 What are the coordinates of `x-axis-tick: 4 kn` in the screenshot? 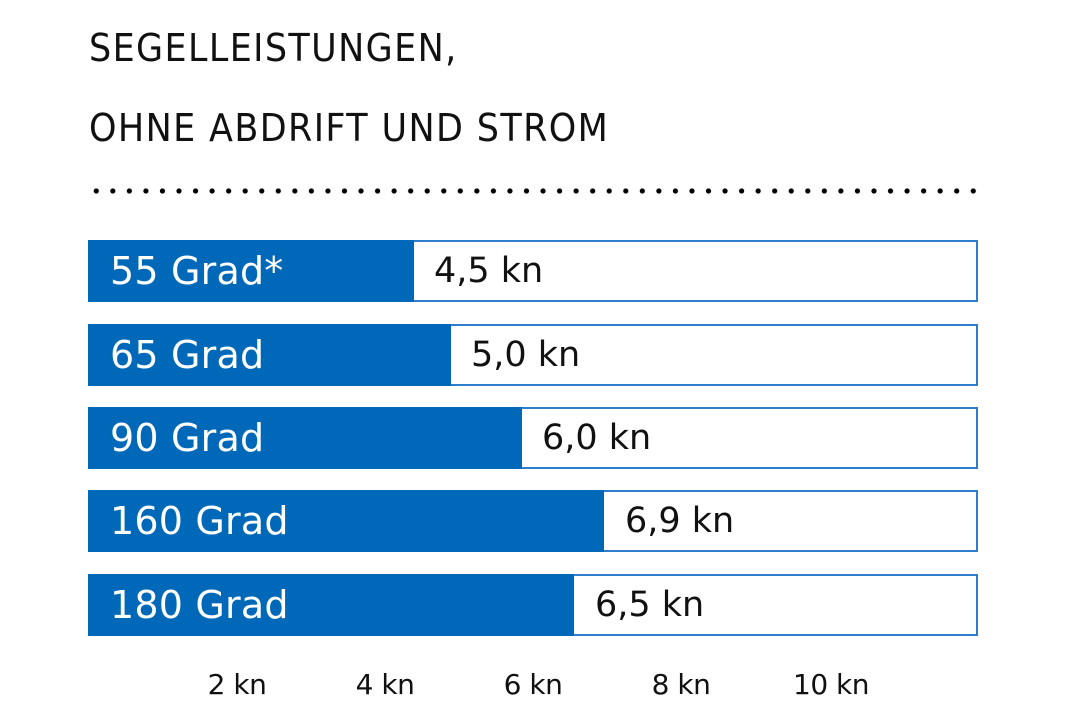 It's located at (385, 684).